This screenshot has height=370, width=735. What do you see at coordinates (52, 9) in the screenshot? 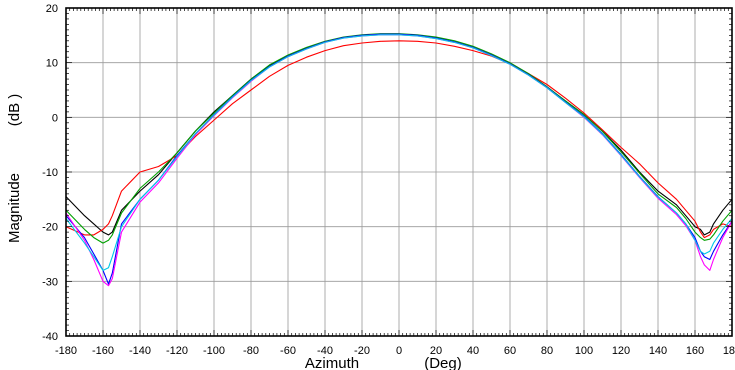
I see `y-tick-label: 20` at bounding box center [52, 9].